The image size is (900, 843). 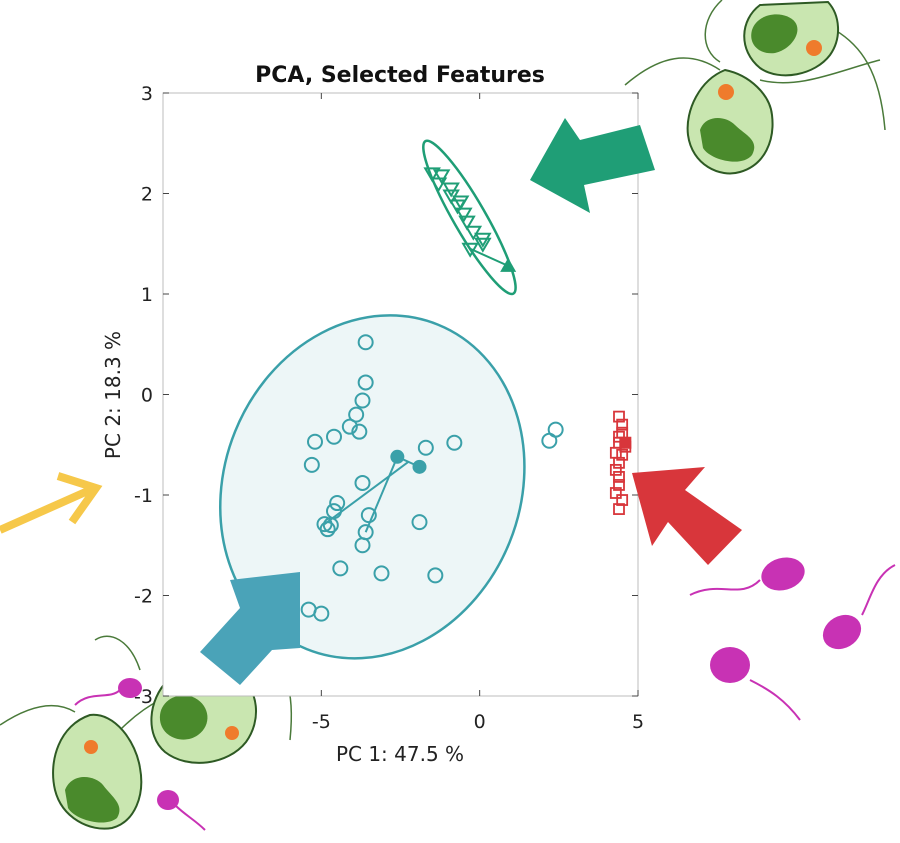 I want to click on y-tick-label: 3, so click(x=147, y=94).